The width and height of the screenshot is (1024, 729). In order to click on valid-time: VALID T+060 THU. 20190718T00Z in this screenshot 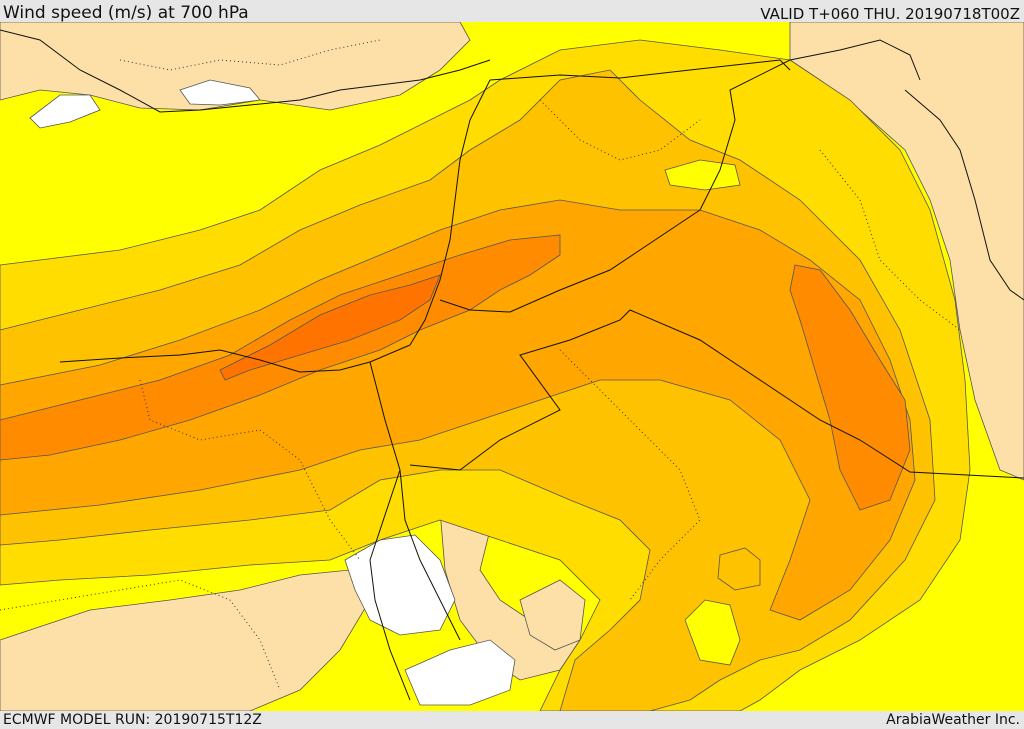, I will do `click(890, 14)`.